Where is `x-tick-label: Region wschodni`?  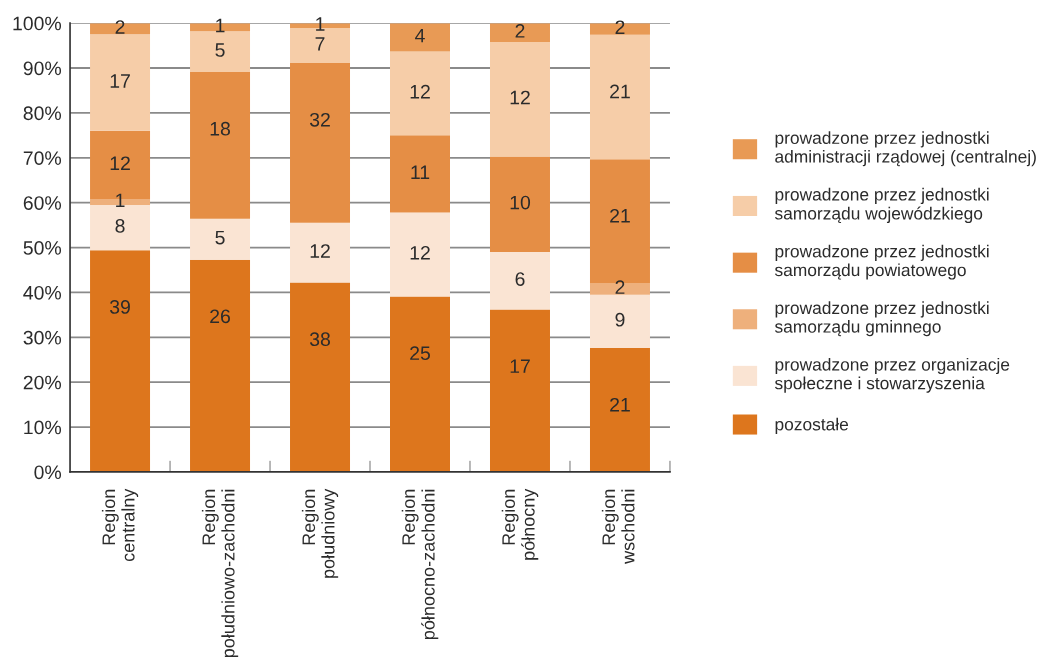
x-tick-label: Region wschodni is located at coordinates (618, 526).